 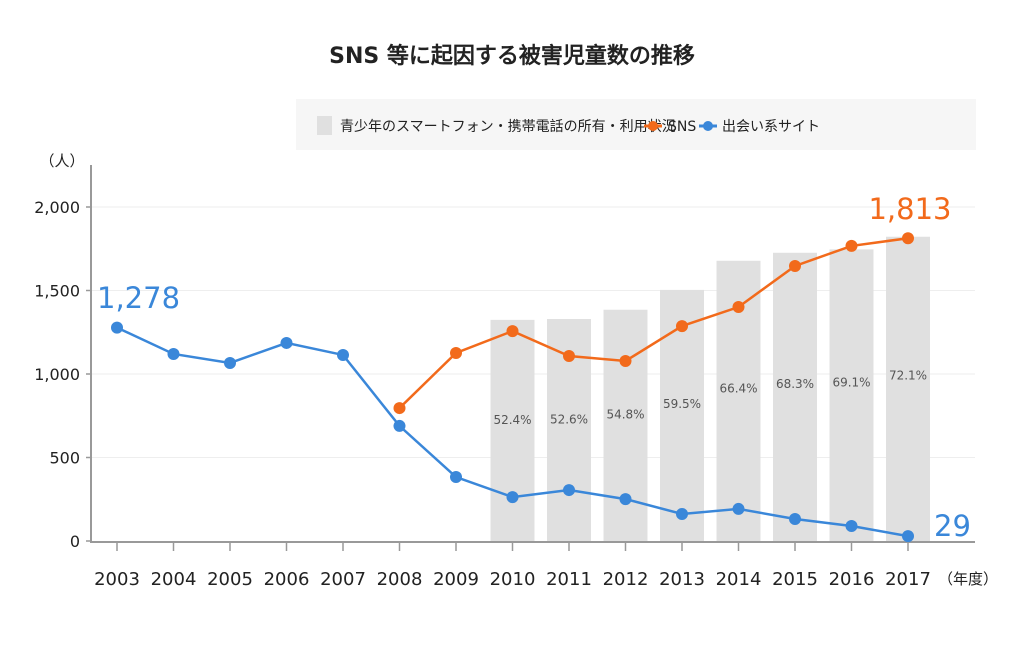 What do you see at coordinates (569, 419) in the screenshot?
I see `bar-label: 52.6%` at bounding box center [569, 419].